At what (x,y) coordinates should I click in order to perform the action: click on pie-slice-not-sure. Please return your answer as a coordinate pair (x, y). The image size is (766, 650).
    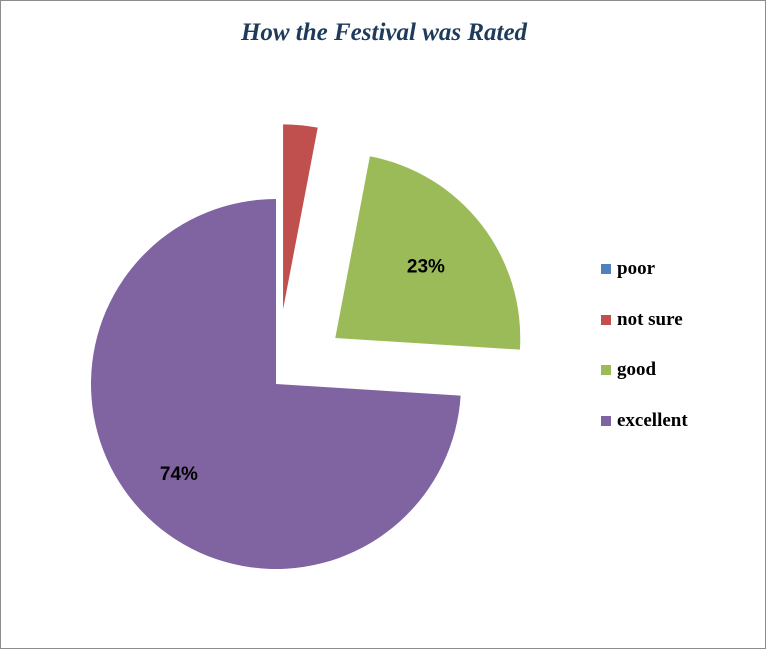
    Looking at the image, I should click on (300, 217).